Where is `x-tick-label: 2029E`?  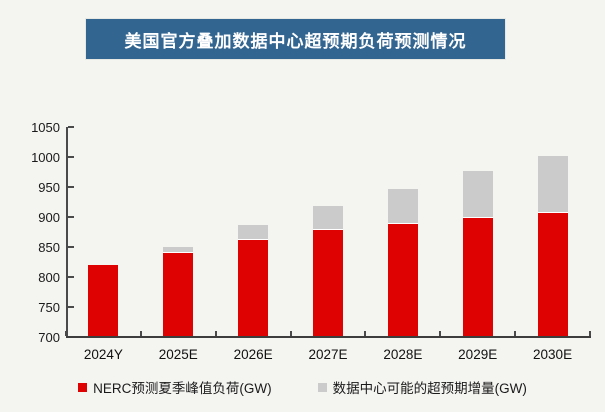
x-tick-label: 2029E is located at coordinates (478, 354).